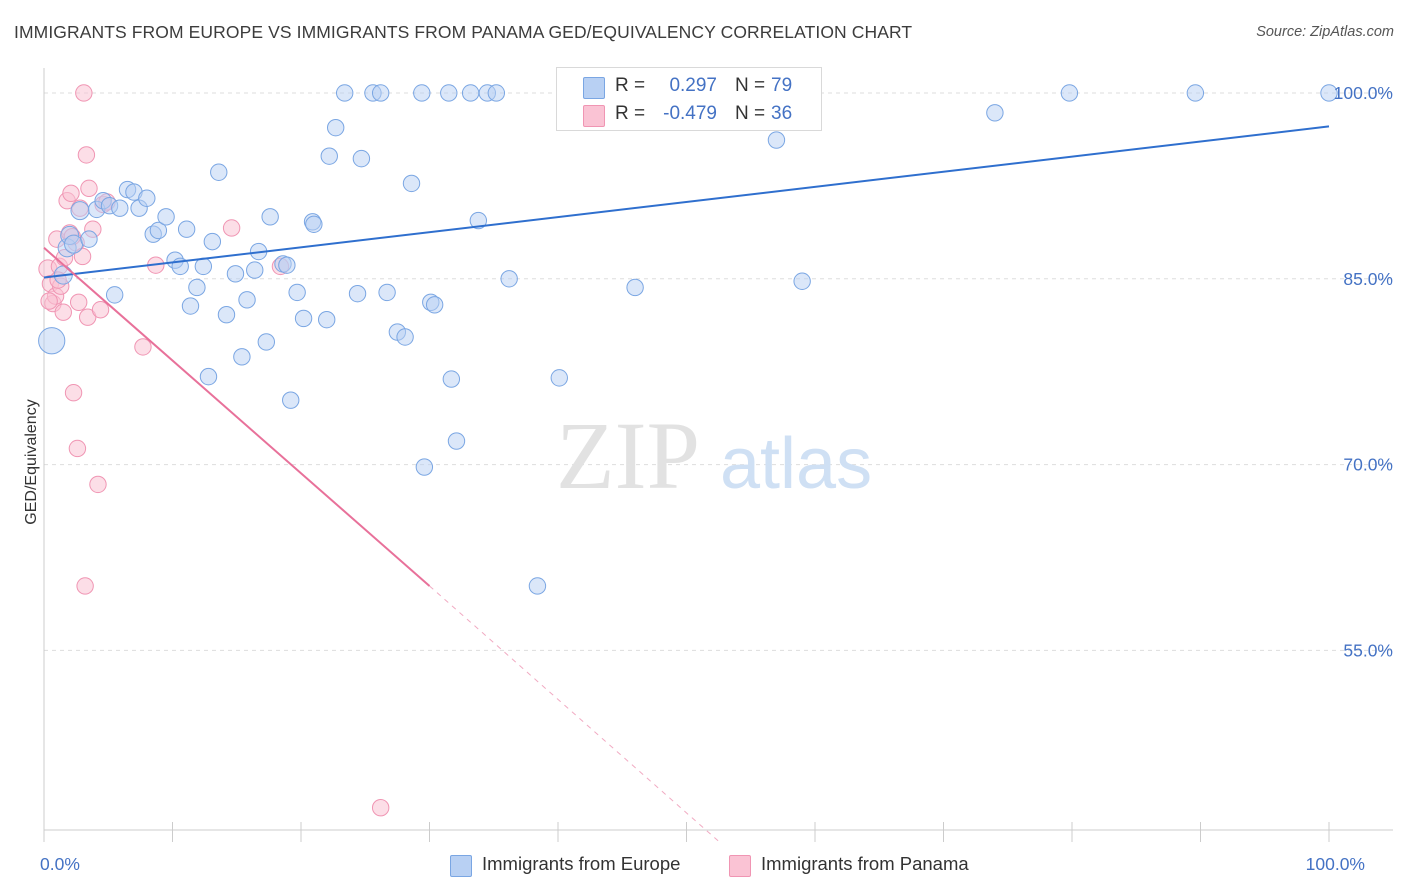 The height and width of the screenshot is (892, 1406). I want to click on panama-trend-line, so click(237, 417).